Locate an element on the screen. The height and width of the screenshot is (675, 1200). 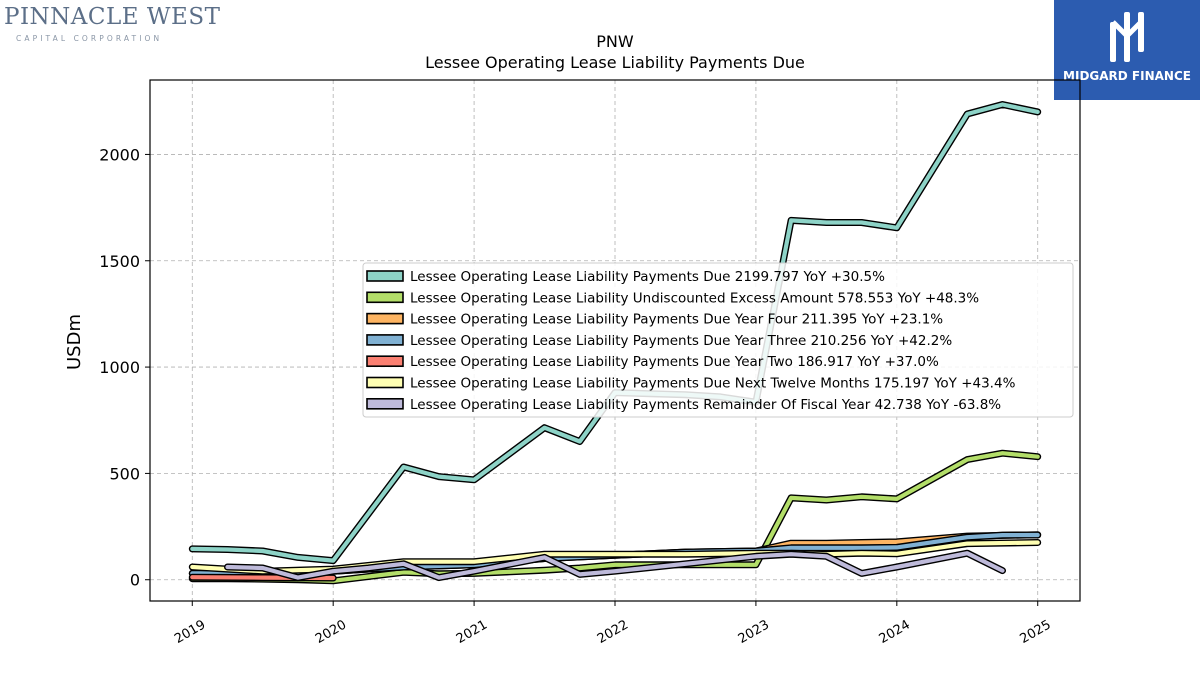
x-tick-label: 2025 is located at coordinates (1036, 632).